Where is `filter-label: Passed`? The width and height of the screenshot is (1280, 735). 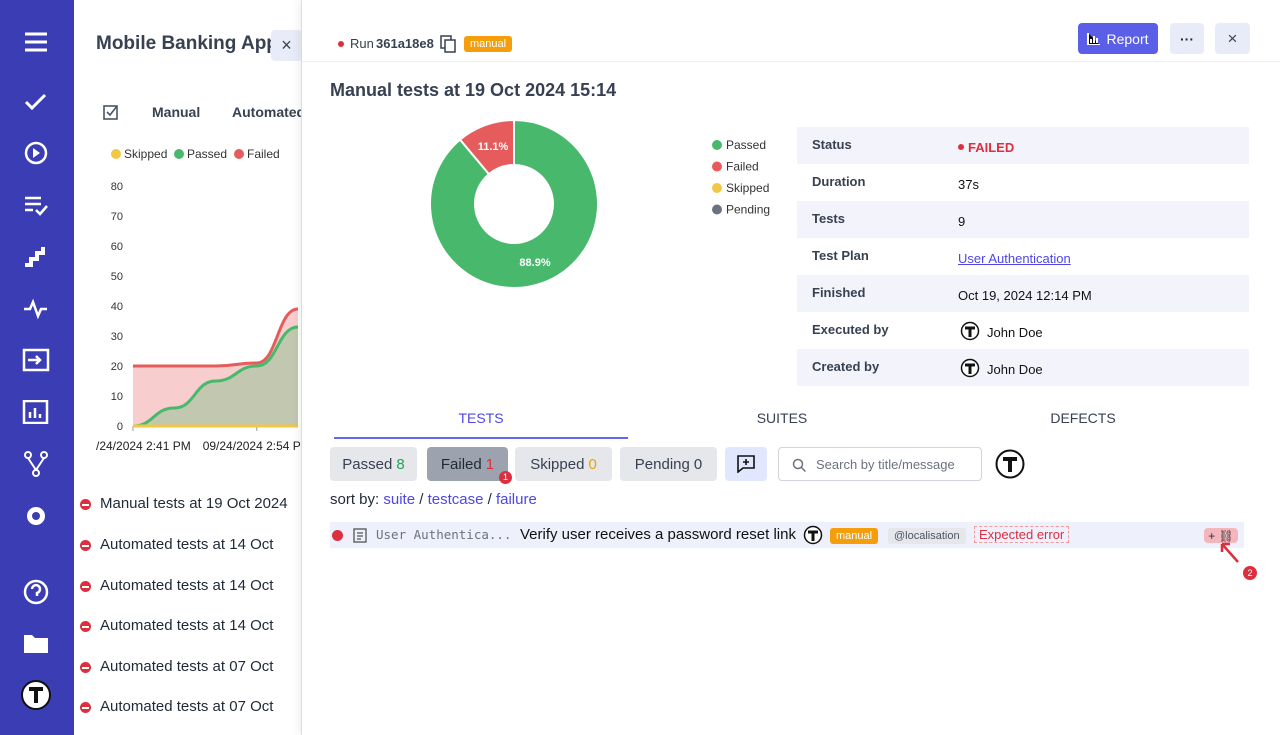
filter-label: Passed is located at coordinates (367, 464).